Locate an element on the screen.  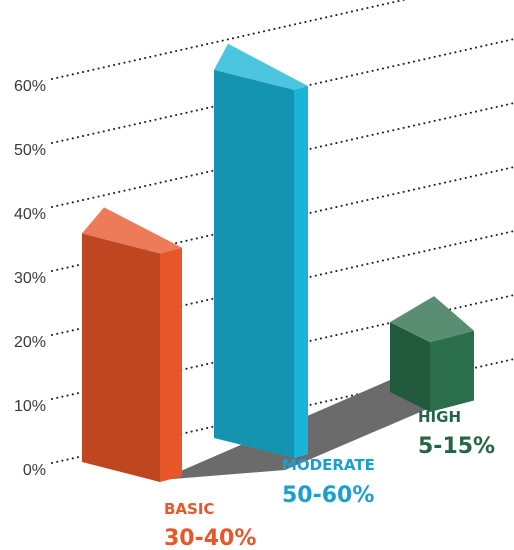
y-tick-label: 50% is located at coordinates (30, 150).